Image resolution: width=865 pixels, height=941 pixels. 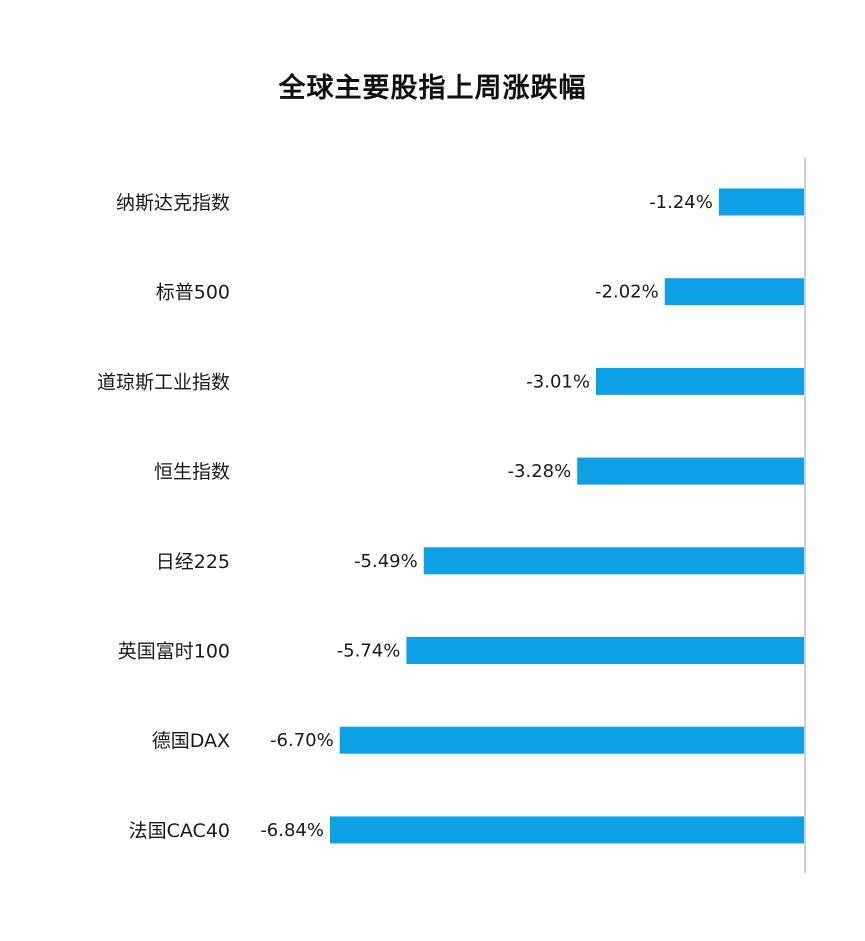 I want to click on category-label: 纳斯达克指数, so click(x=173, y=203).